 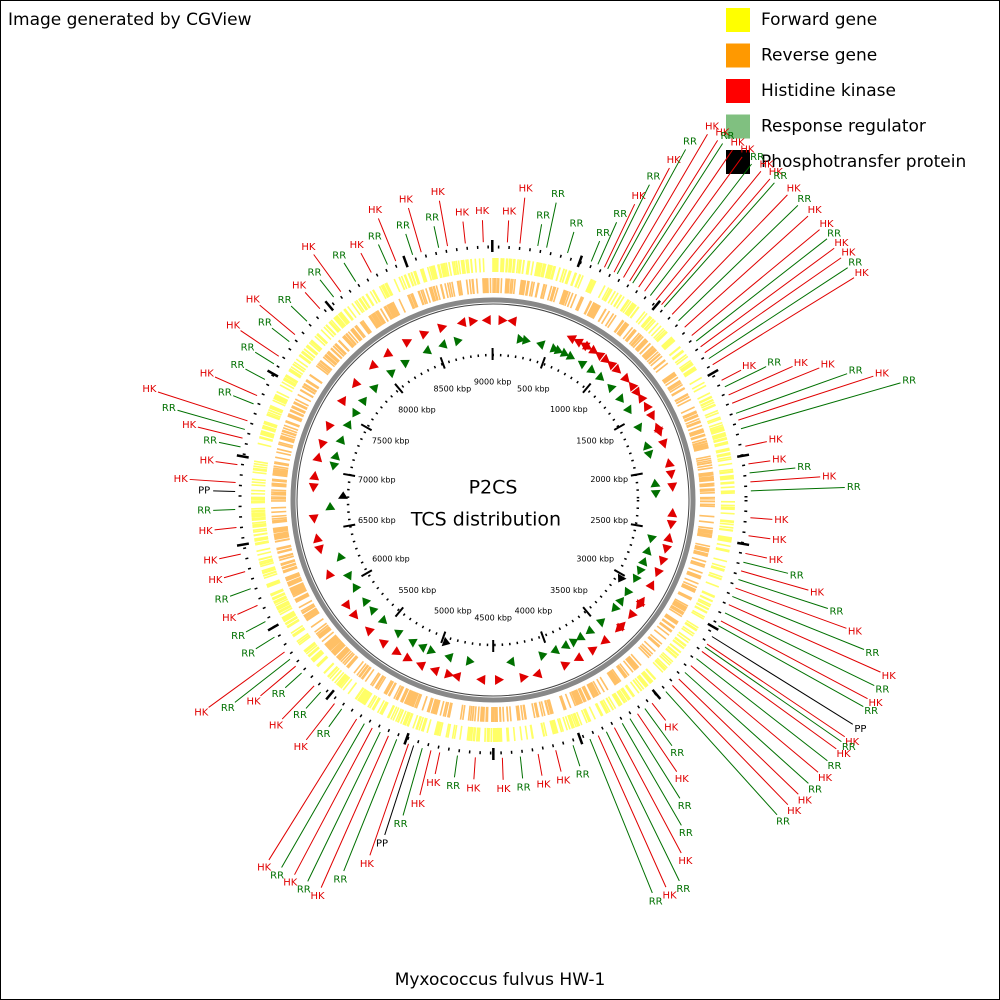 I want to click on tick-label: 1000 kbp, so click(x=569, y=409).